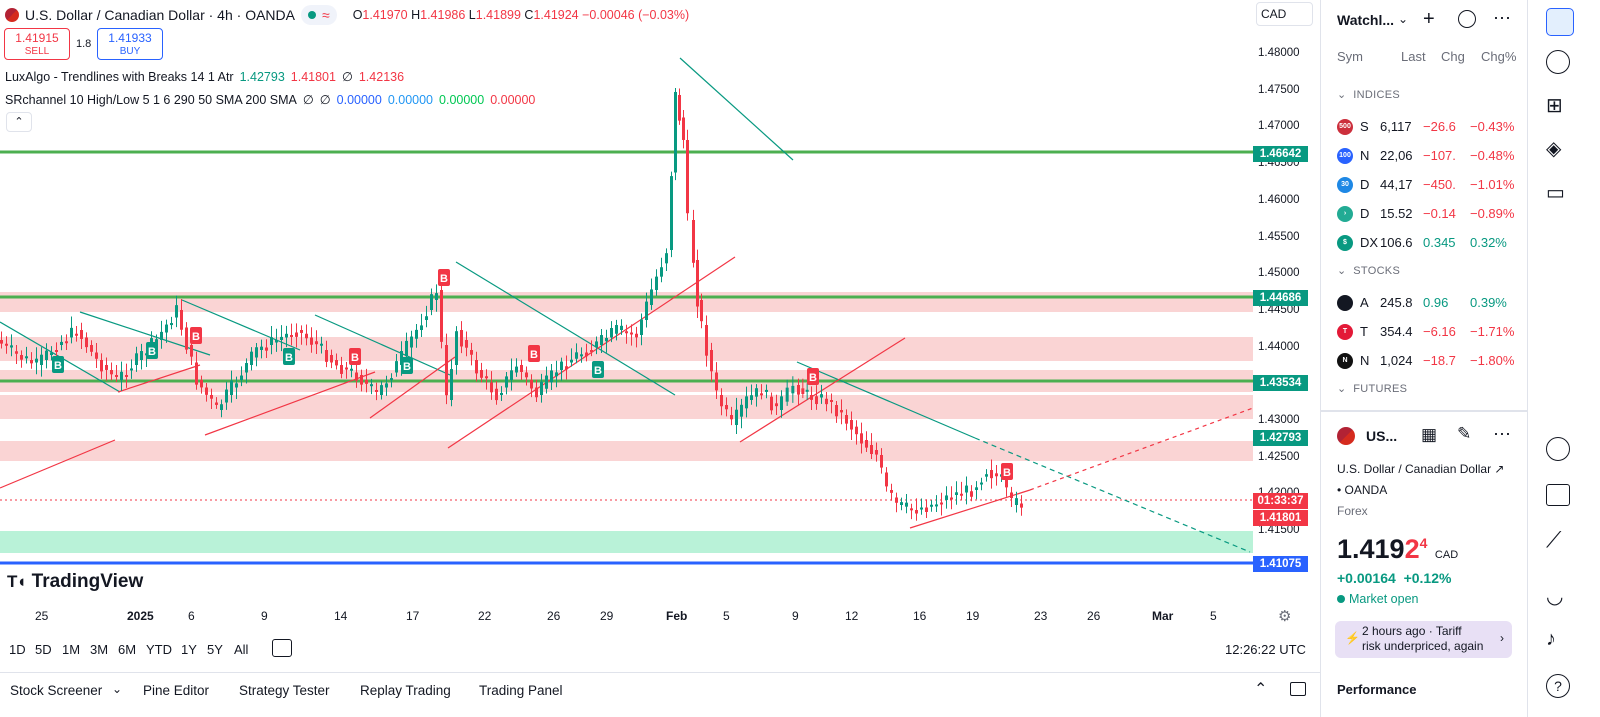 The height and width of the screenshot is (717, 1600). What do you see at coordinates (1453, 56) in the screenshot?
I see `watchlist-column-header: Chg` at bounding box center [1453, 56].